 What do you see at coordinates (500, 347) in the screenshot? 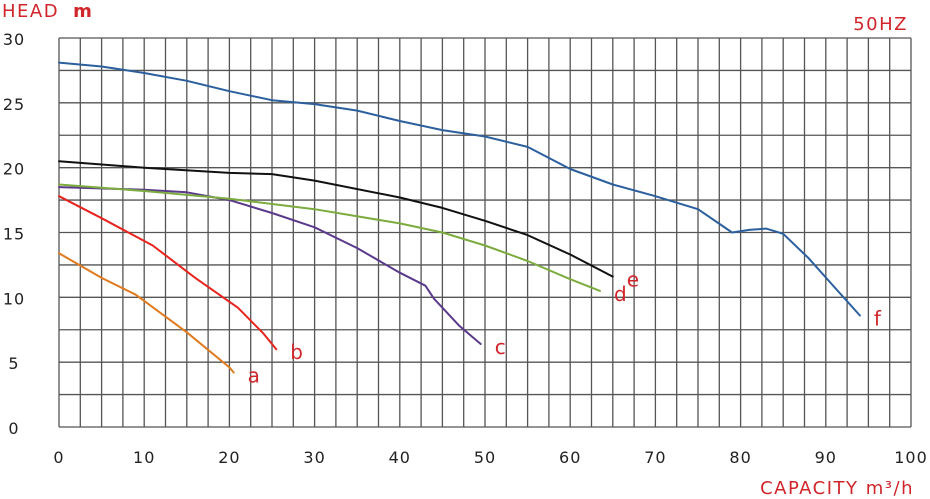
I see `series-label-c: c` at bounding box center [500, 347].